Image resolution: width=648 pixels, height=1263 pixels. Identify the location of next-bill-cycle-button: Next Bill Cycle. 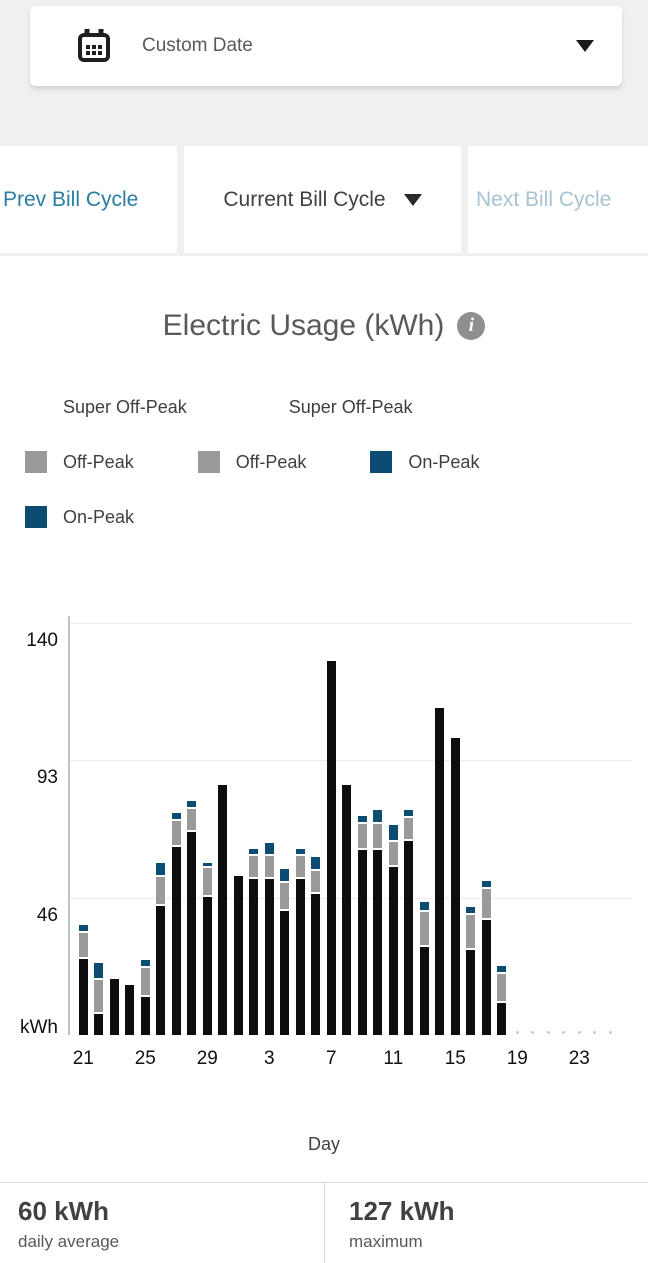
(558, 199).